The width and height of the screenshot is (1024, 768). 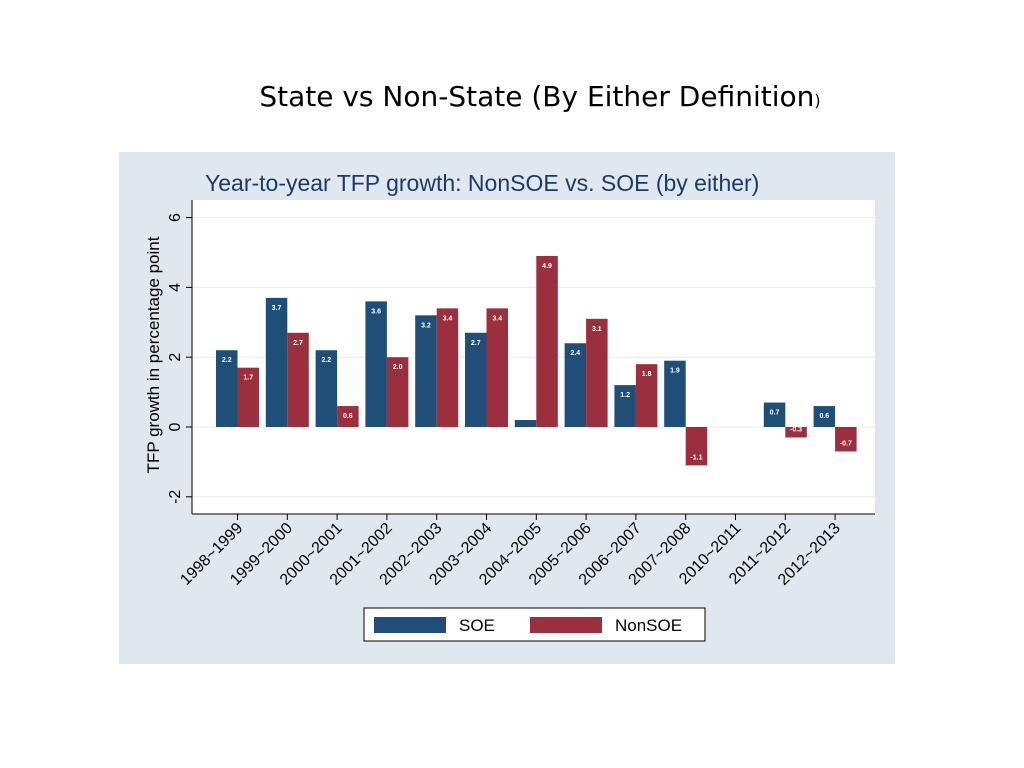 What do you see at coordinates (227, 360) in the screenshot?
I see `bar-label-soe-0: 2.2` at bounding box center [227, 360].